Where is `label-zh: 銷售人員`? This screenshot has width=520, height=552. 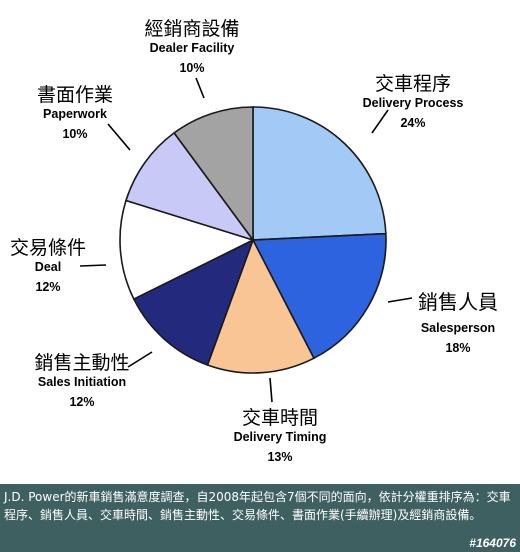 label-zh: 銷售人員 is located at coordinates (458, 302).